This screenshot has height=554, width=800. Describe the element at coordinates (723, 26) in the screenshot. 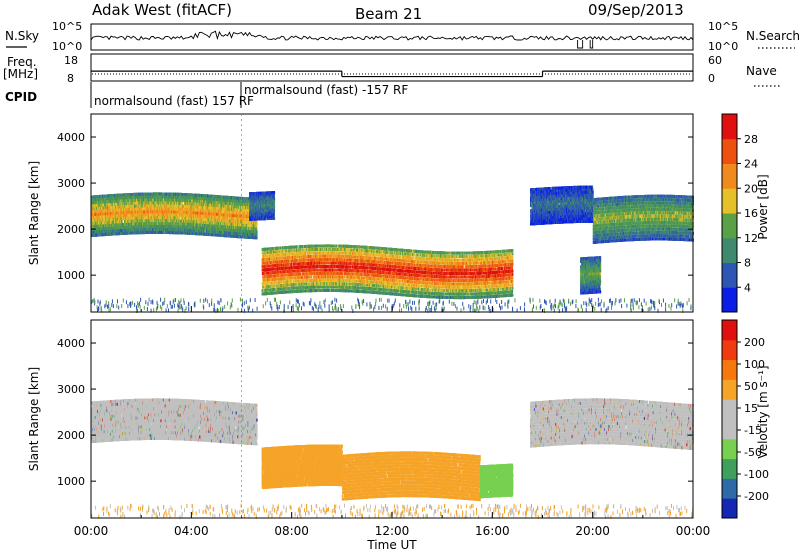

I see `noise-right-tick-top: 10^5` at that location.